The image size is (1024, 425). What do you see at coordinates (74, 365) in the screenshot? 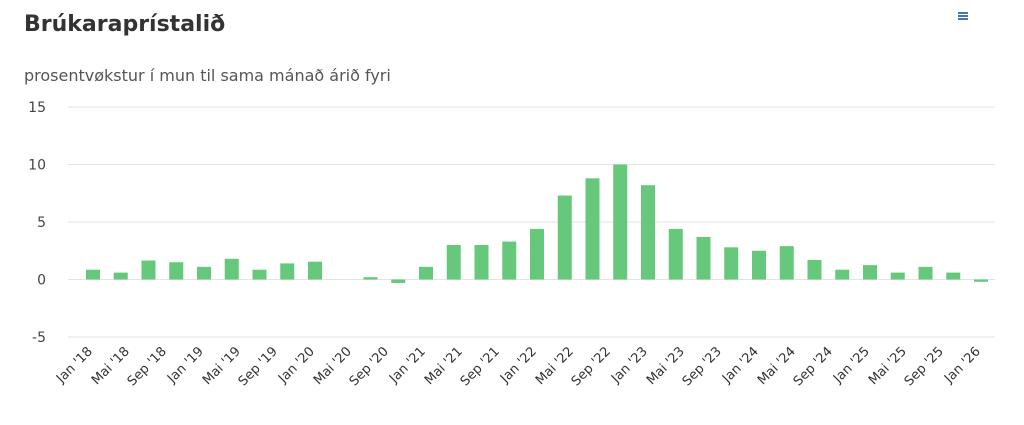
I see `x-tick-label: Jan '18` at bounding box center [74, 365].